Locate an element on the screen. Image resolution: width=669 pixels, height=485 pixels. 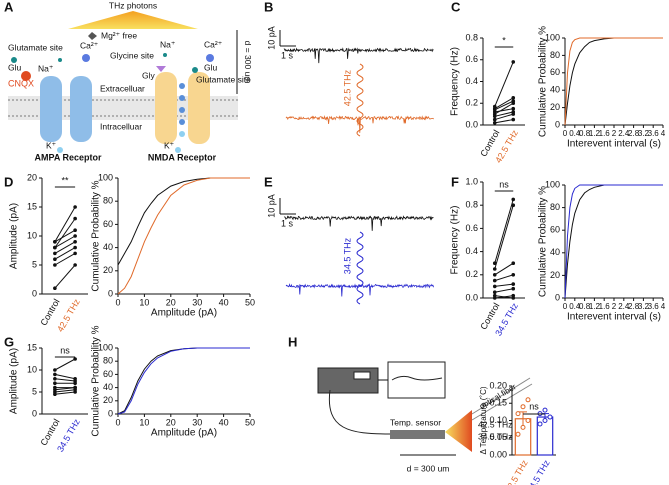
device-display is located at coordinates (362, 375).